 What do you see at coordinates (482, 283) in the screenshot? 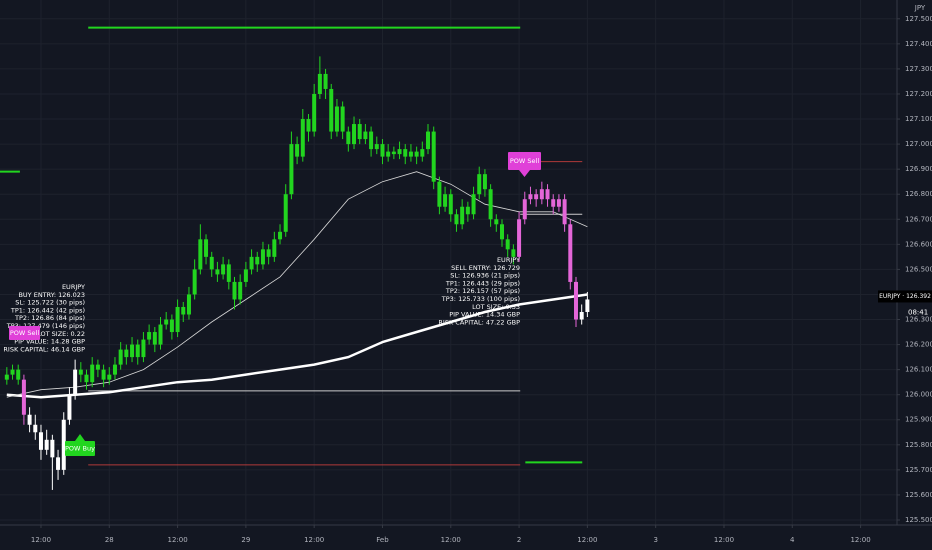
I see `trade-info-line: TP1: 126.443 (29 pips)` at bounding box center [482, 283].